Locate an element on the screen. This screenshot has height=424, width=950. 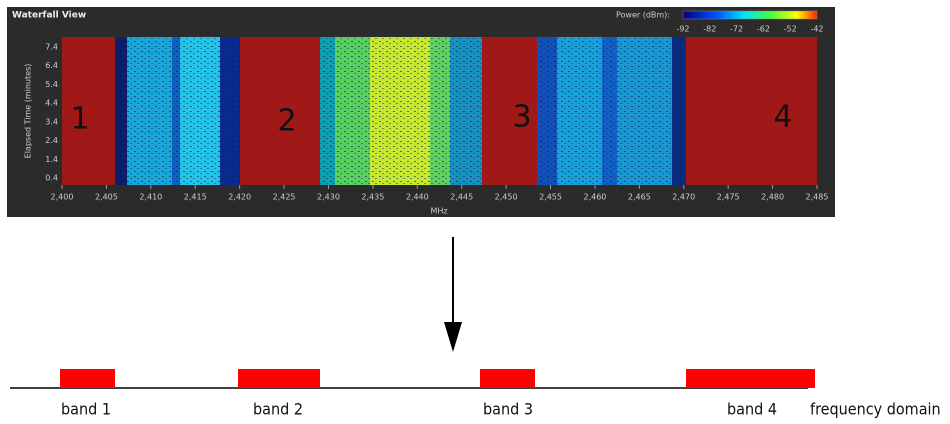
band-label: band 4 is located at coordinates (752, 409).